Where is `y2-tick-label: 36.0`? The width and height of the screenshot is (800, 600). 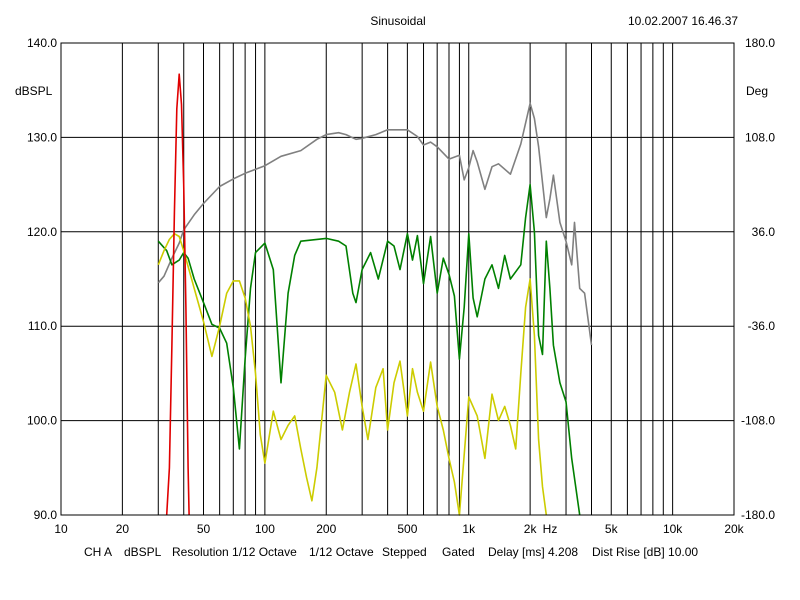 y2-tick-label: 36.0 is located at coordinates (764, 232).